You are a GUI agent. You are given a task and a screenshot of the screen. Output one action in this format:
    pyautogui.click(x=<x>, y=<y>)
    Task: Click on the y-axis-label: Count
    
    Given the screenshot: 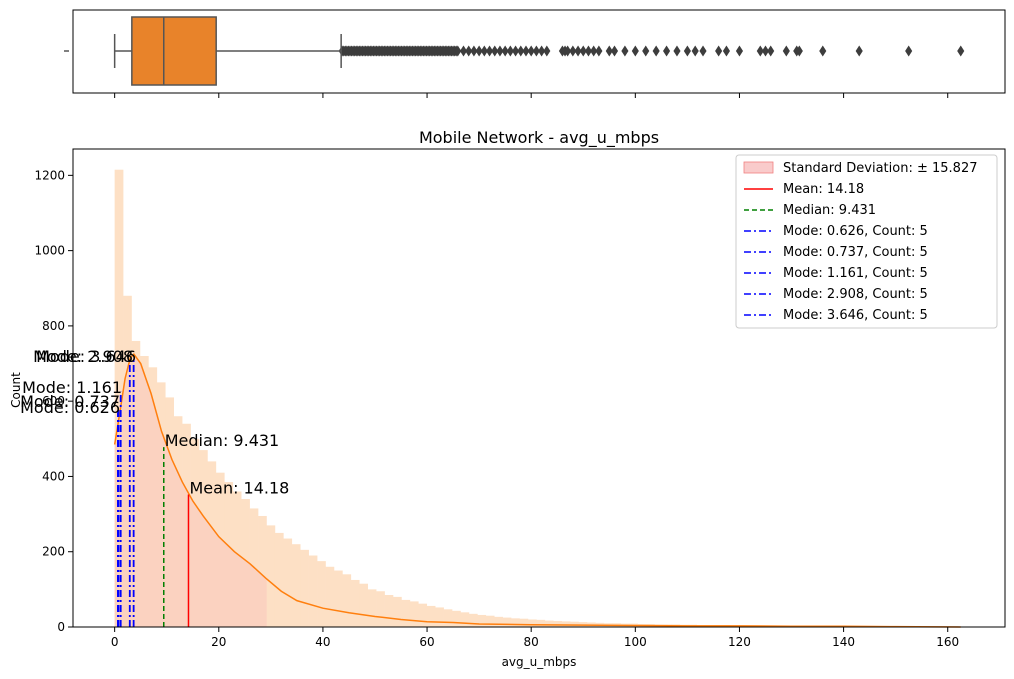 What is the action you would take?
    pyautogui.click(x=16, y=390)
    